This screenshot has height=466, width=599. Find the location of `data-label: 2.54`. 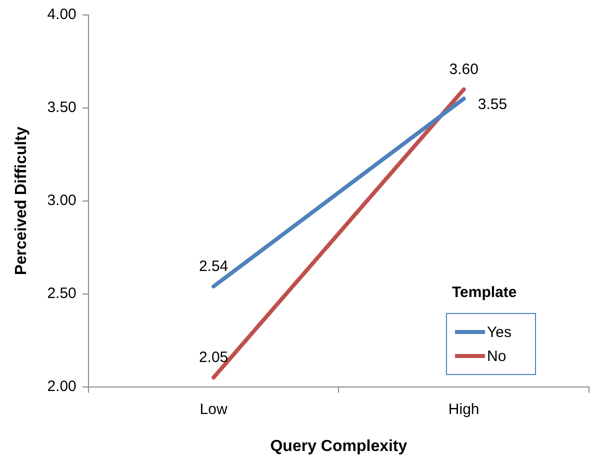

data-label: 2.54 is located at coordinates (213, 267).